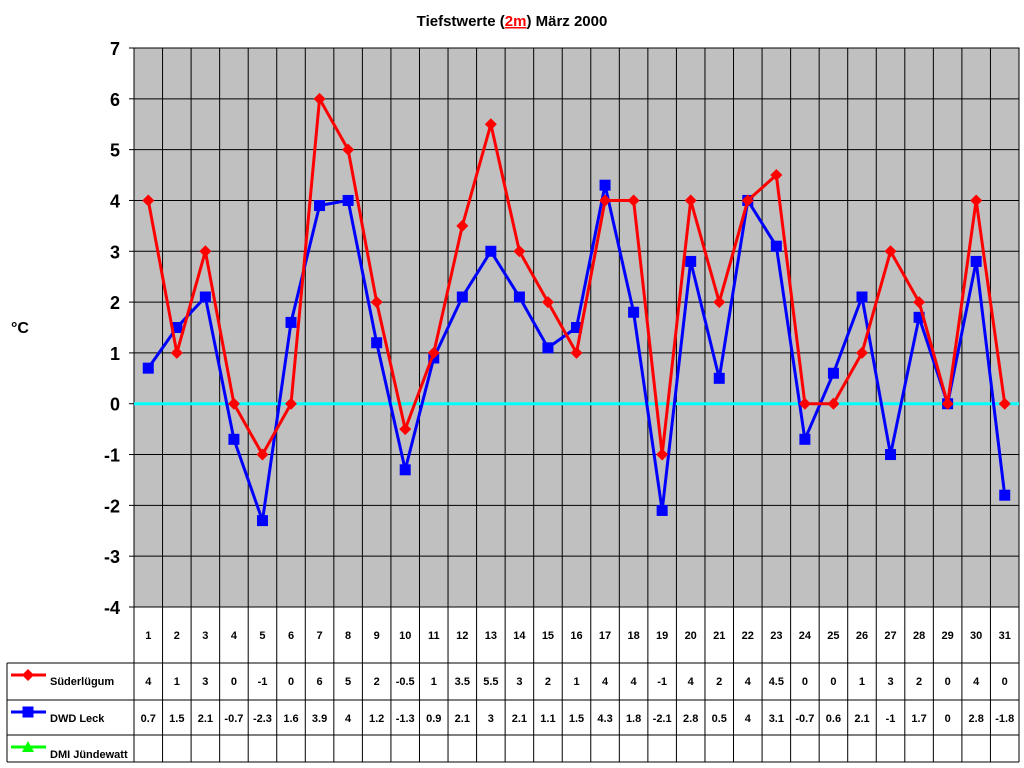 The width and height of the screenshot is (1024, 768). Describe the element at coordinates (112, 456) in the screenshot. I see `y-tick-label: -1` at that location.